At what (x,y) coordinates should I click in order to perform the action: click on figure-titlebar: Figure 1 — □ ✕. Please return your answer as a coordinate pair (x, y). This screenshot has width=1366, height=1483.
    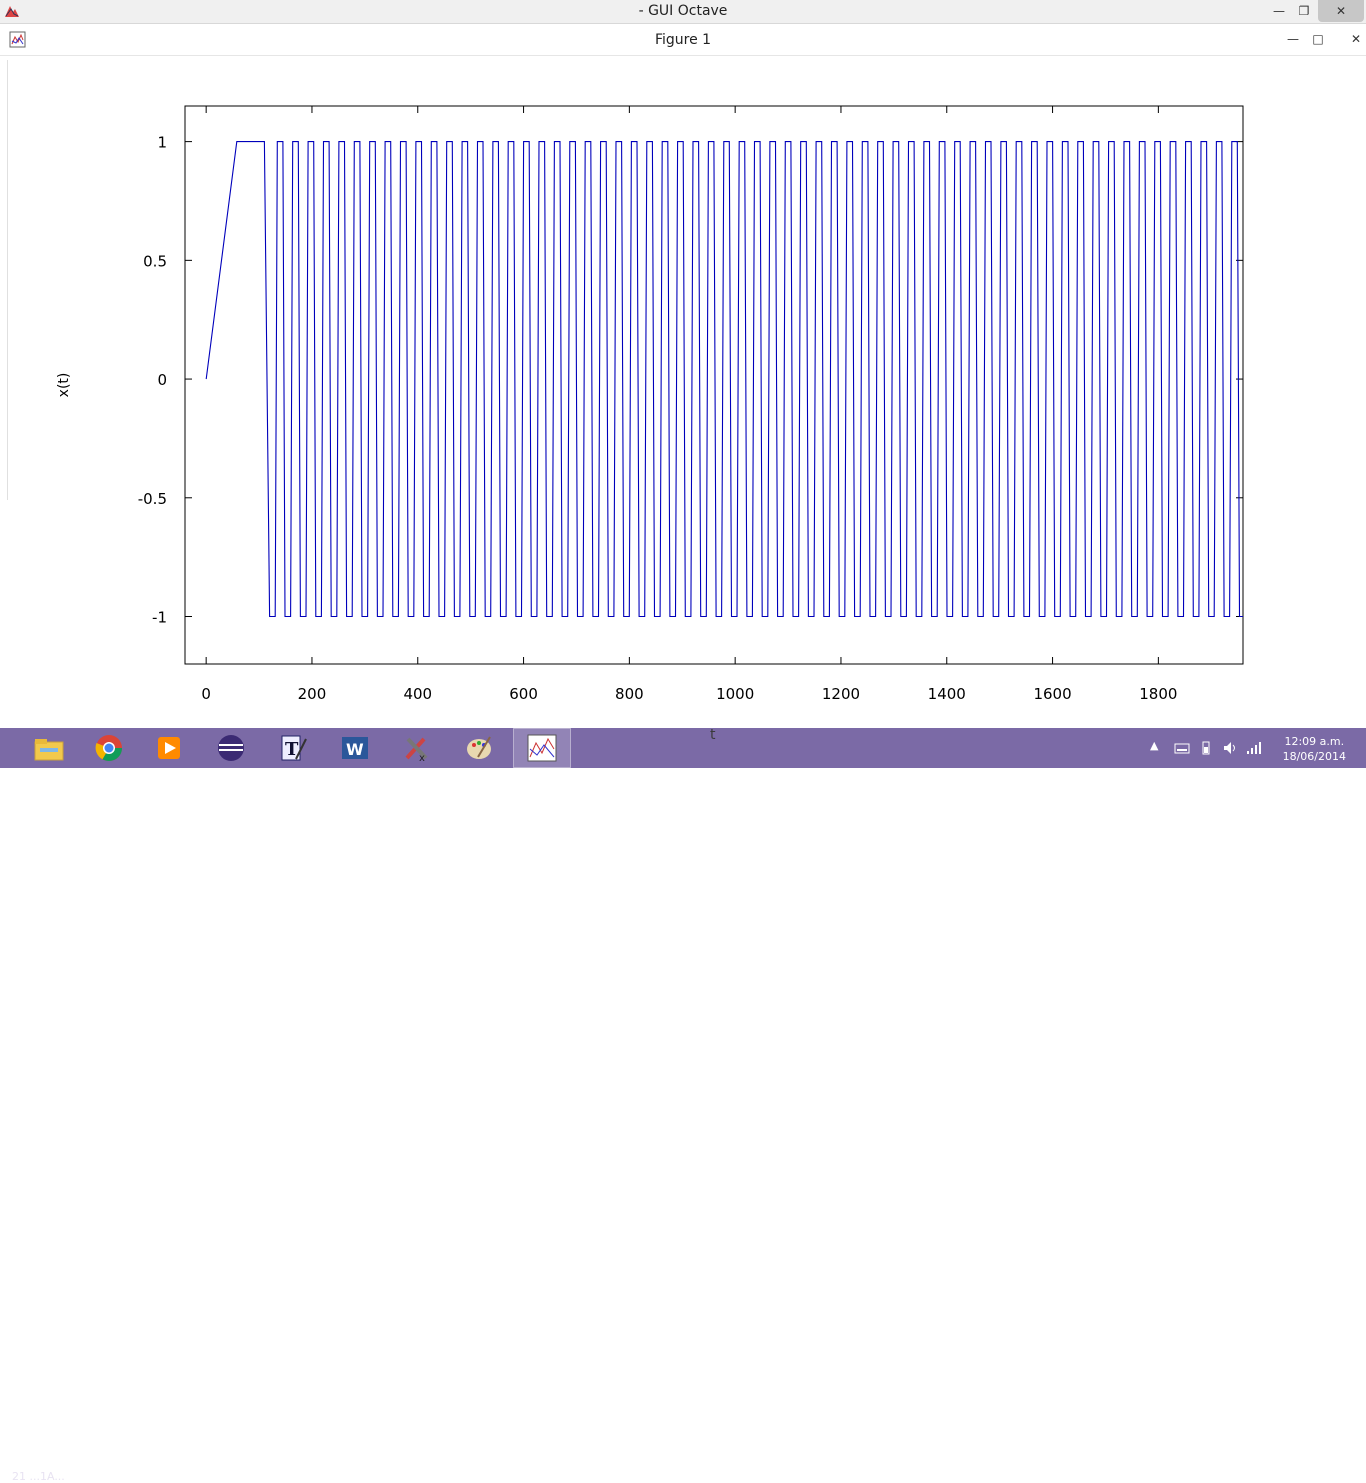
    Looking at the image, I should click on (683, 40).